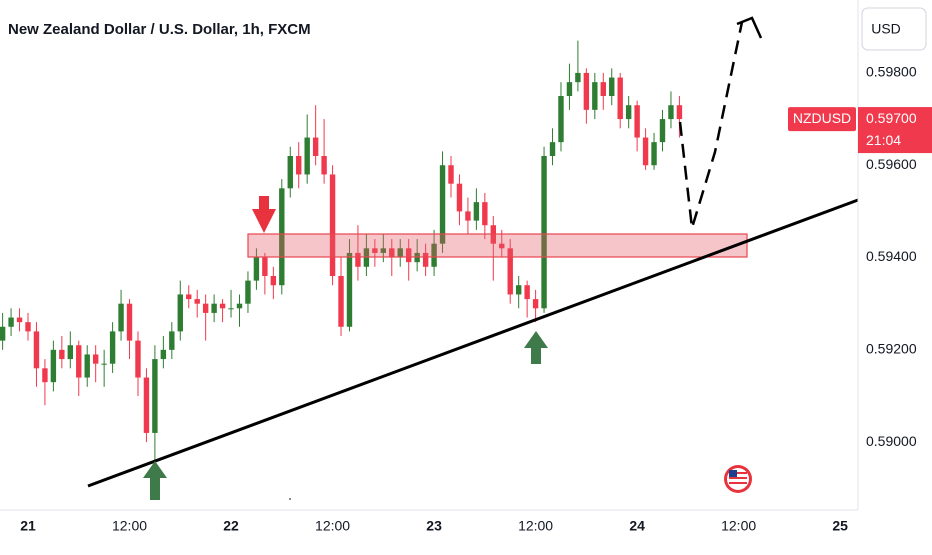  I want to click on x-tick-label: 23, so click(434, 526).